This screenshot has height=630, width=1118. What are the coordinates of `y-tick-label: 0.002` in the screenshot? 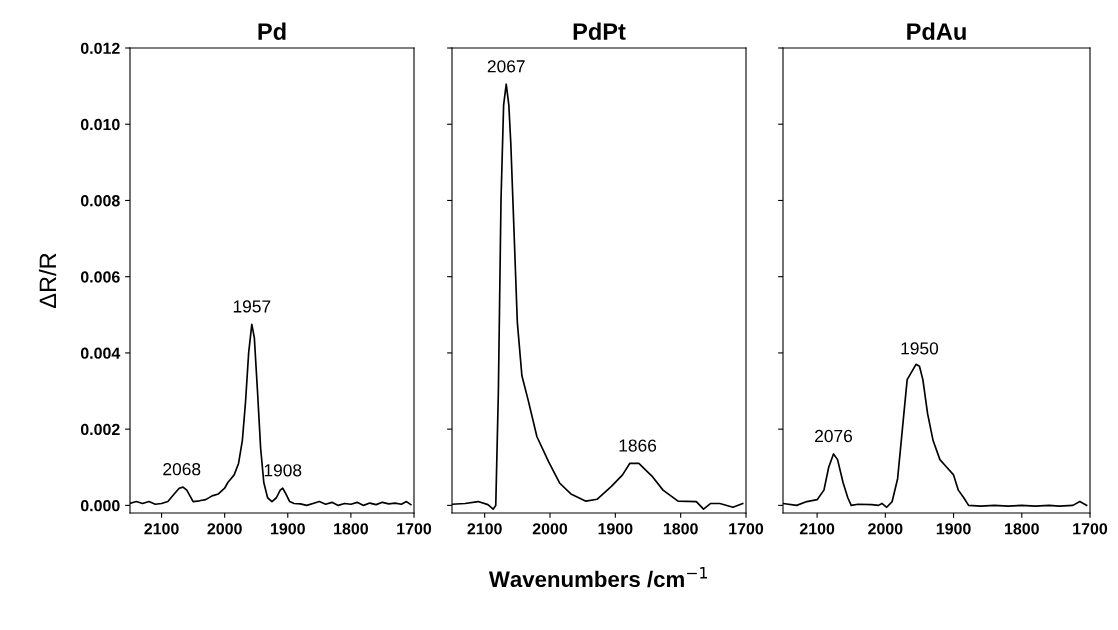 It's located at (100, 429).